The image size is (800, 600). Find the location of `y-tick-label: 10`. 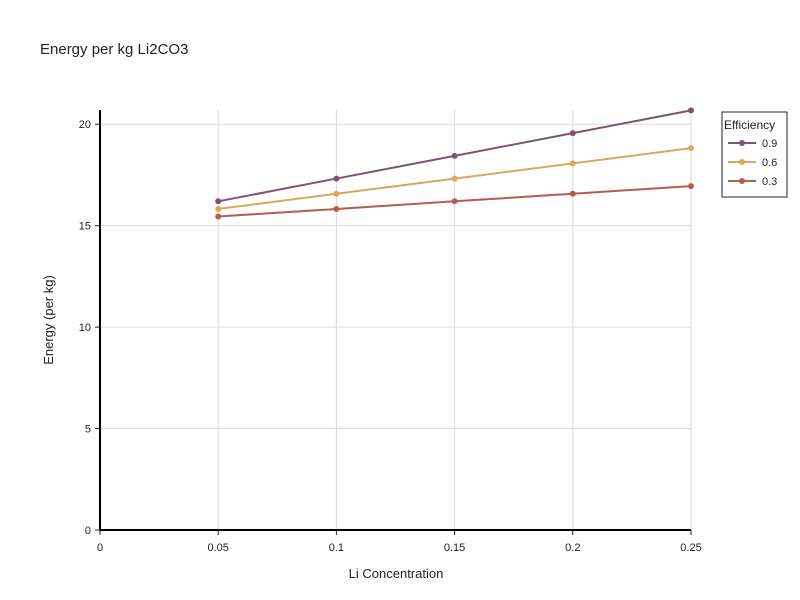

y-tick-label: 10 is located at coordinates (85, 328).